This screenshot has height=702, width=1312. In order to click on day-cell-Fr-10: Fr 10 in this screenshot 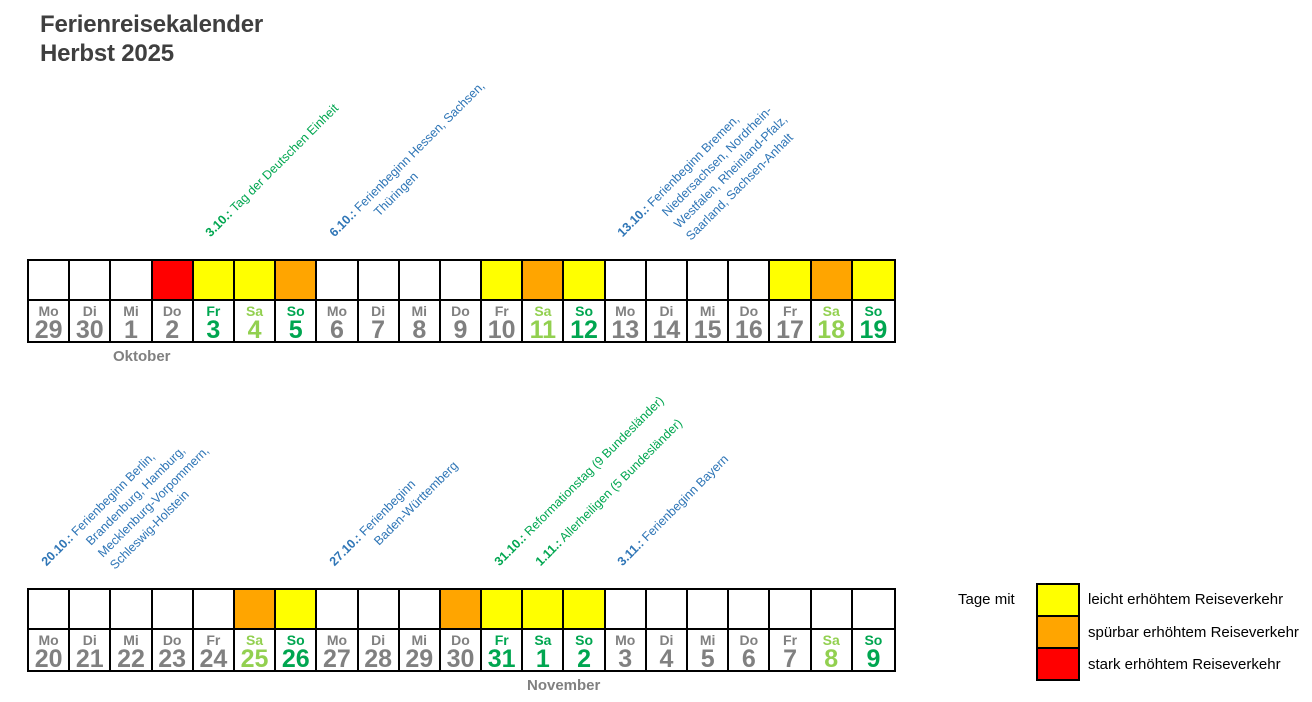, I will do `click(503, 322)`.